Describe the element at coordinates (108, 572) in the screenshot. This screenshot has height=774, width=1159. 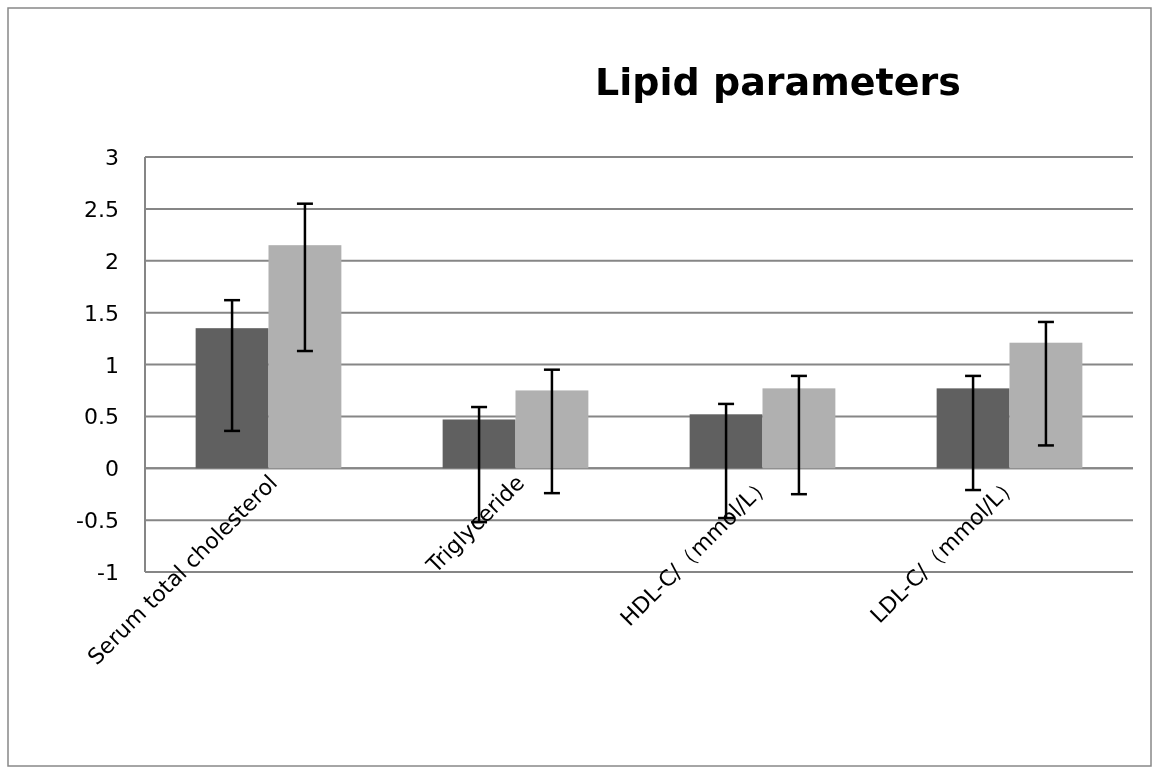
I see `y-tick-label: -1` at that location.